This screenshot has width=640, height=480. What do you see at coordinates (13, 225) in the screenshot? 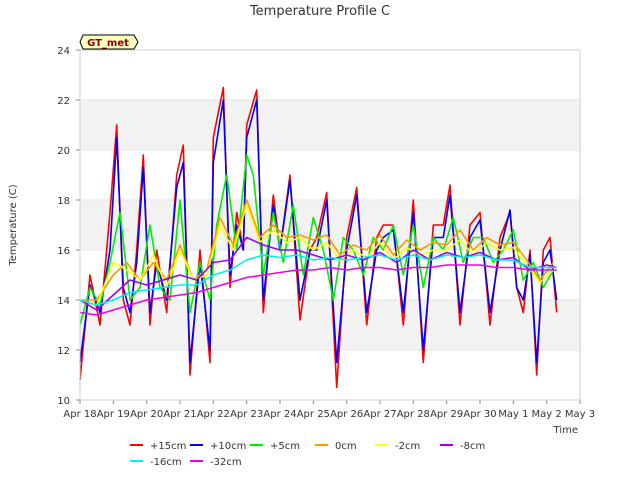
I see `y-axis-label: Temperature (C)` at bounding box center [13, 225].